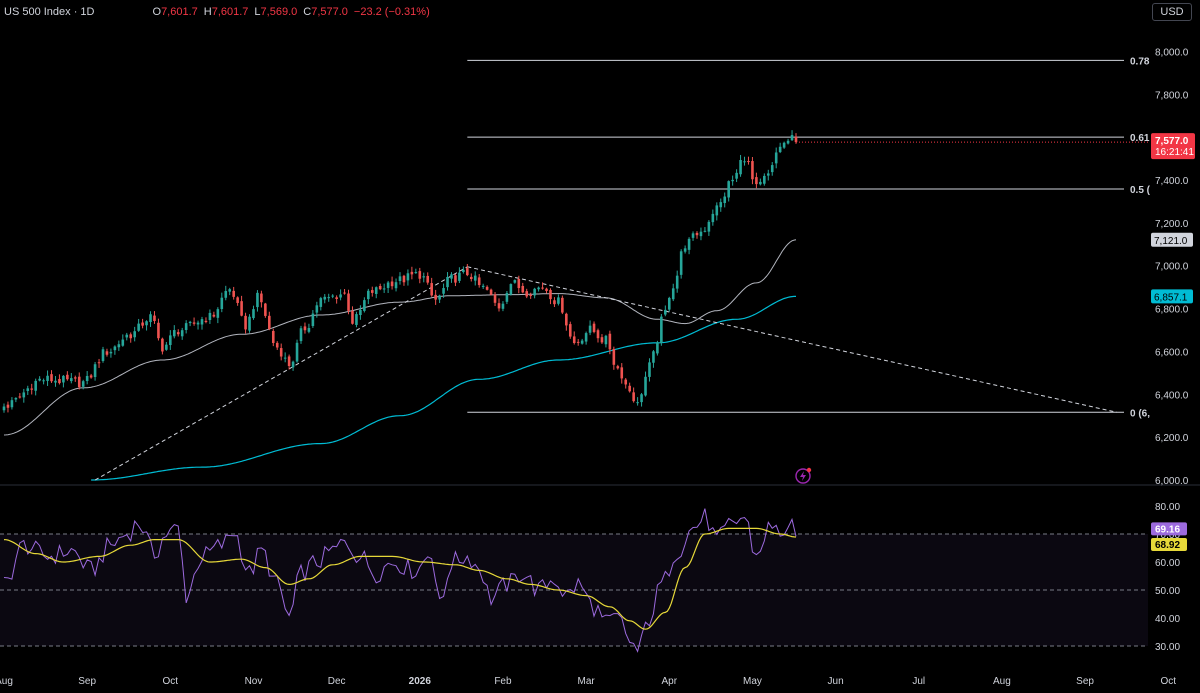 The width and height of the screenshot is (1200, 693). I want to click on price-axis-tick-label: 7,000.0, so click(1172, 267).